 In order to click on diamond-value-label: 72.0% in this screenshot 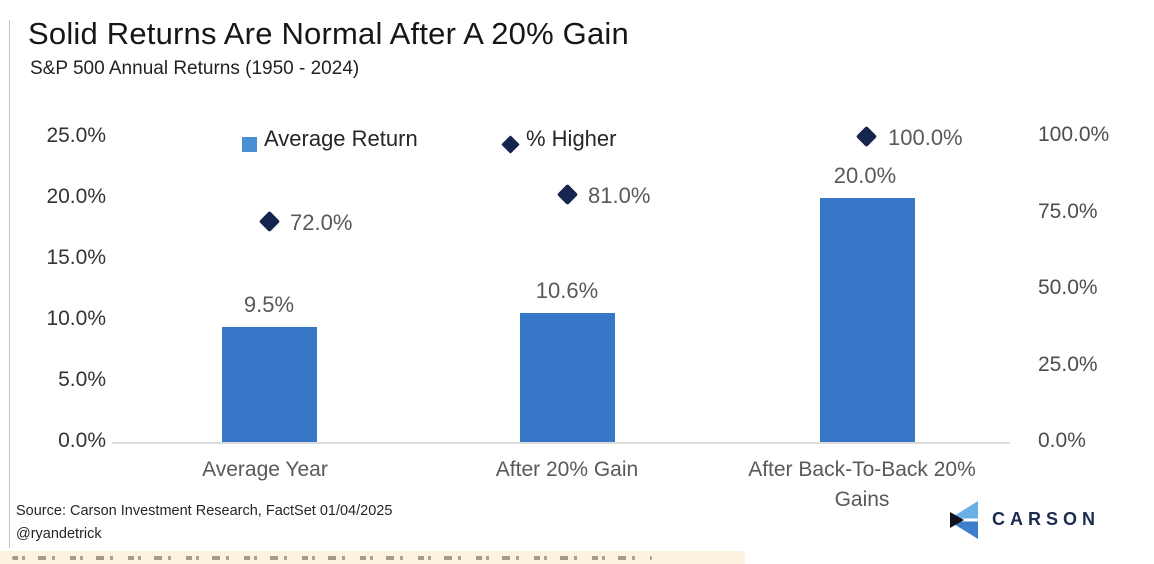, I will do `click(321, 222)`.